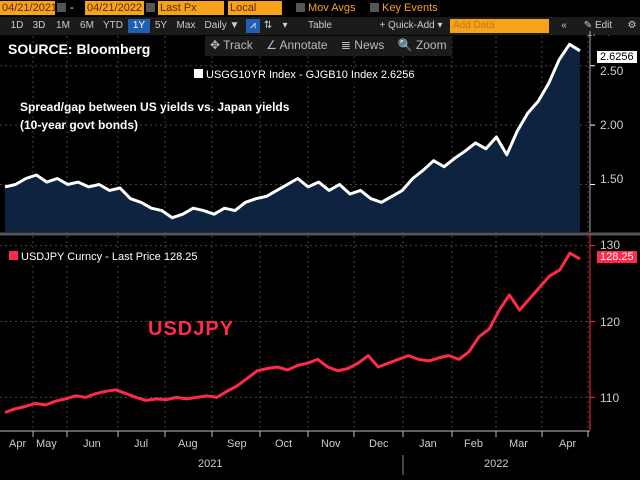 This screenshot has width=640, height=480. I want to click on month-label: Sep, so click(237, 444).